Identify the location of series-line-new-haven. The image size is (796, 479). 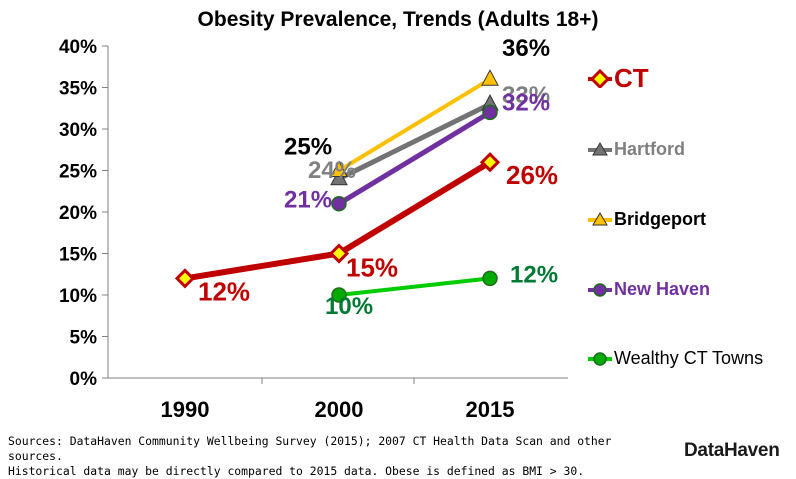
(414, 158).